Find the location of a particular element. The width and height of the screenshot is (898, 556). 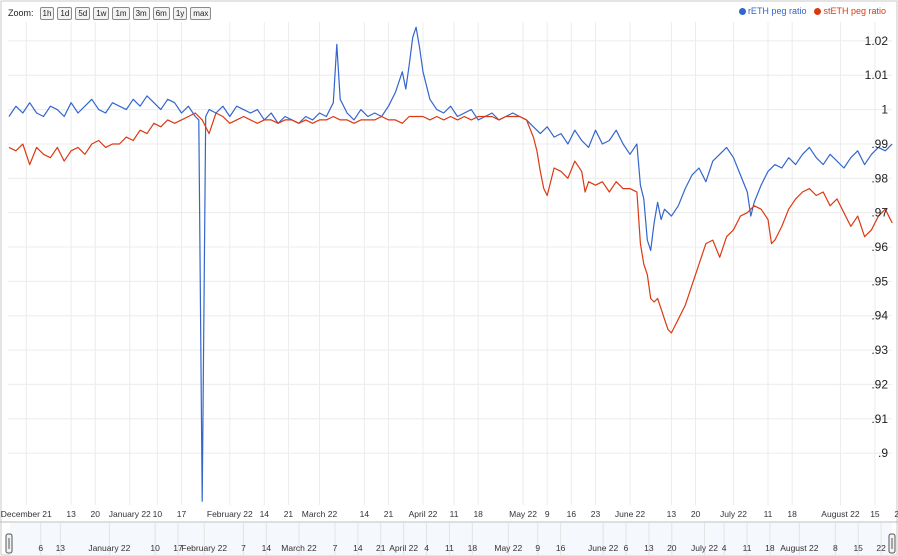

navigator-tick-label: 16 is located at coordinates (561, 548).